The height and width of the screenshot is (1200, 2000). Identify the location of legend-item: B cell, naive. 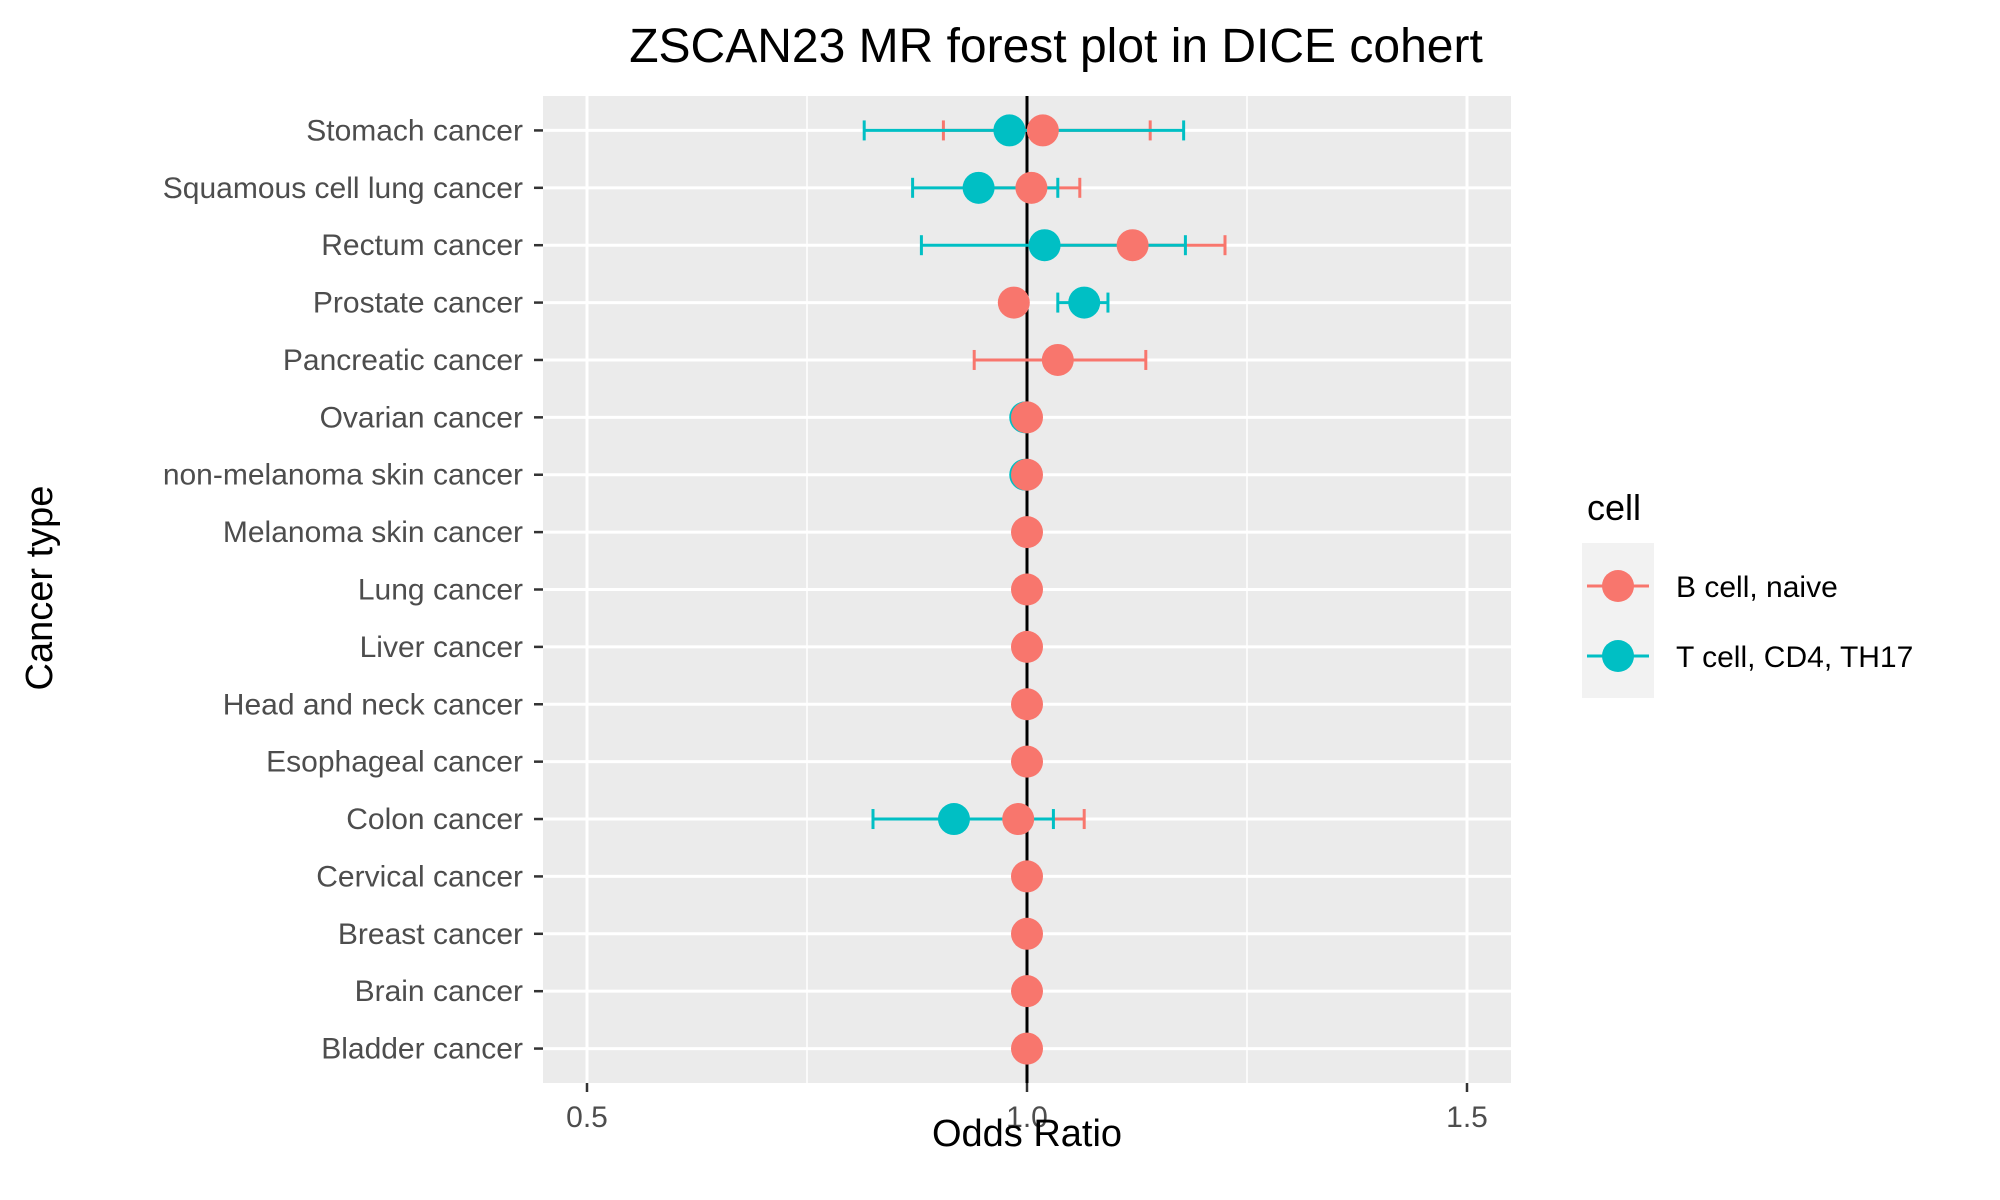
(1712, 587).